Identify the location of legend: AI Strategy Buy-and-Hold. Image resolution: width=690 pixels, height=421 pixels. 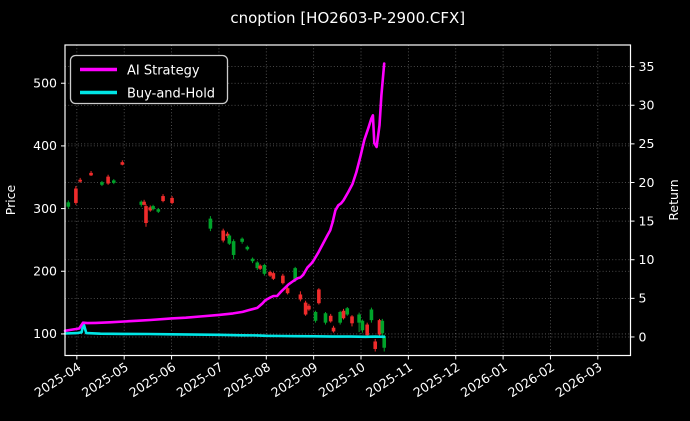
(149, 79).